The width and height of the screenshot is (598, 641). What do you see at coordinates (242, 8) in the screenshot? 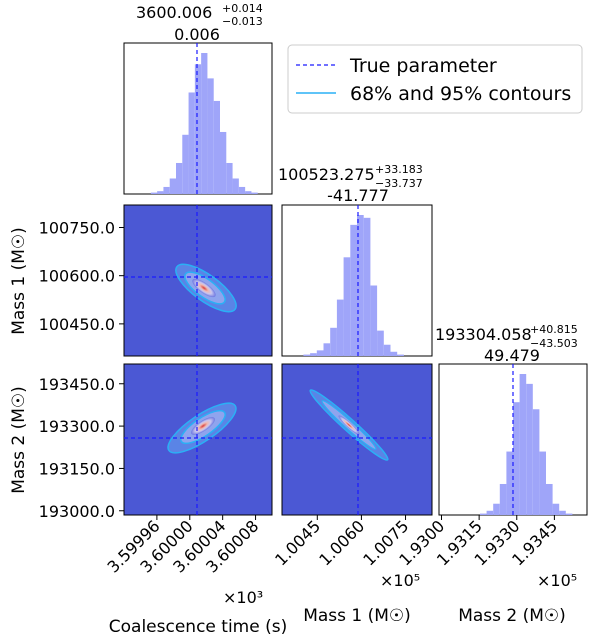
I see `title-tc-plus: +0.014` at bounding box center [242, 8].